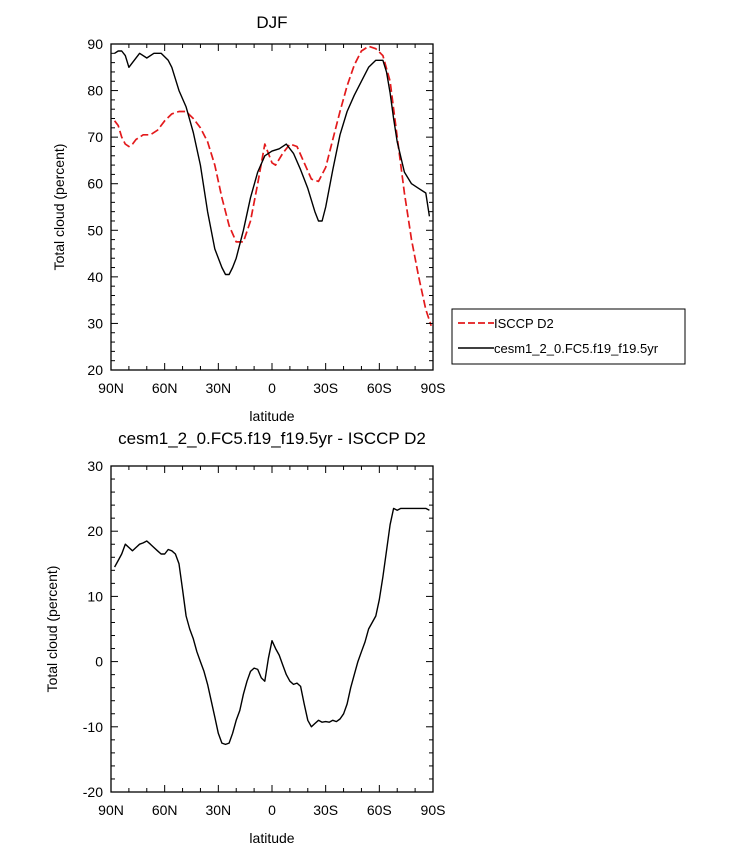 The height and width of the screenshot is (855, 733). I want to click on top-y-tick-label: 80, so click(95, 91).